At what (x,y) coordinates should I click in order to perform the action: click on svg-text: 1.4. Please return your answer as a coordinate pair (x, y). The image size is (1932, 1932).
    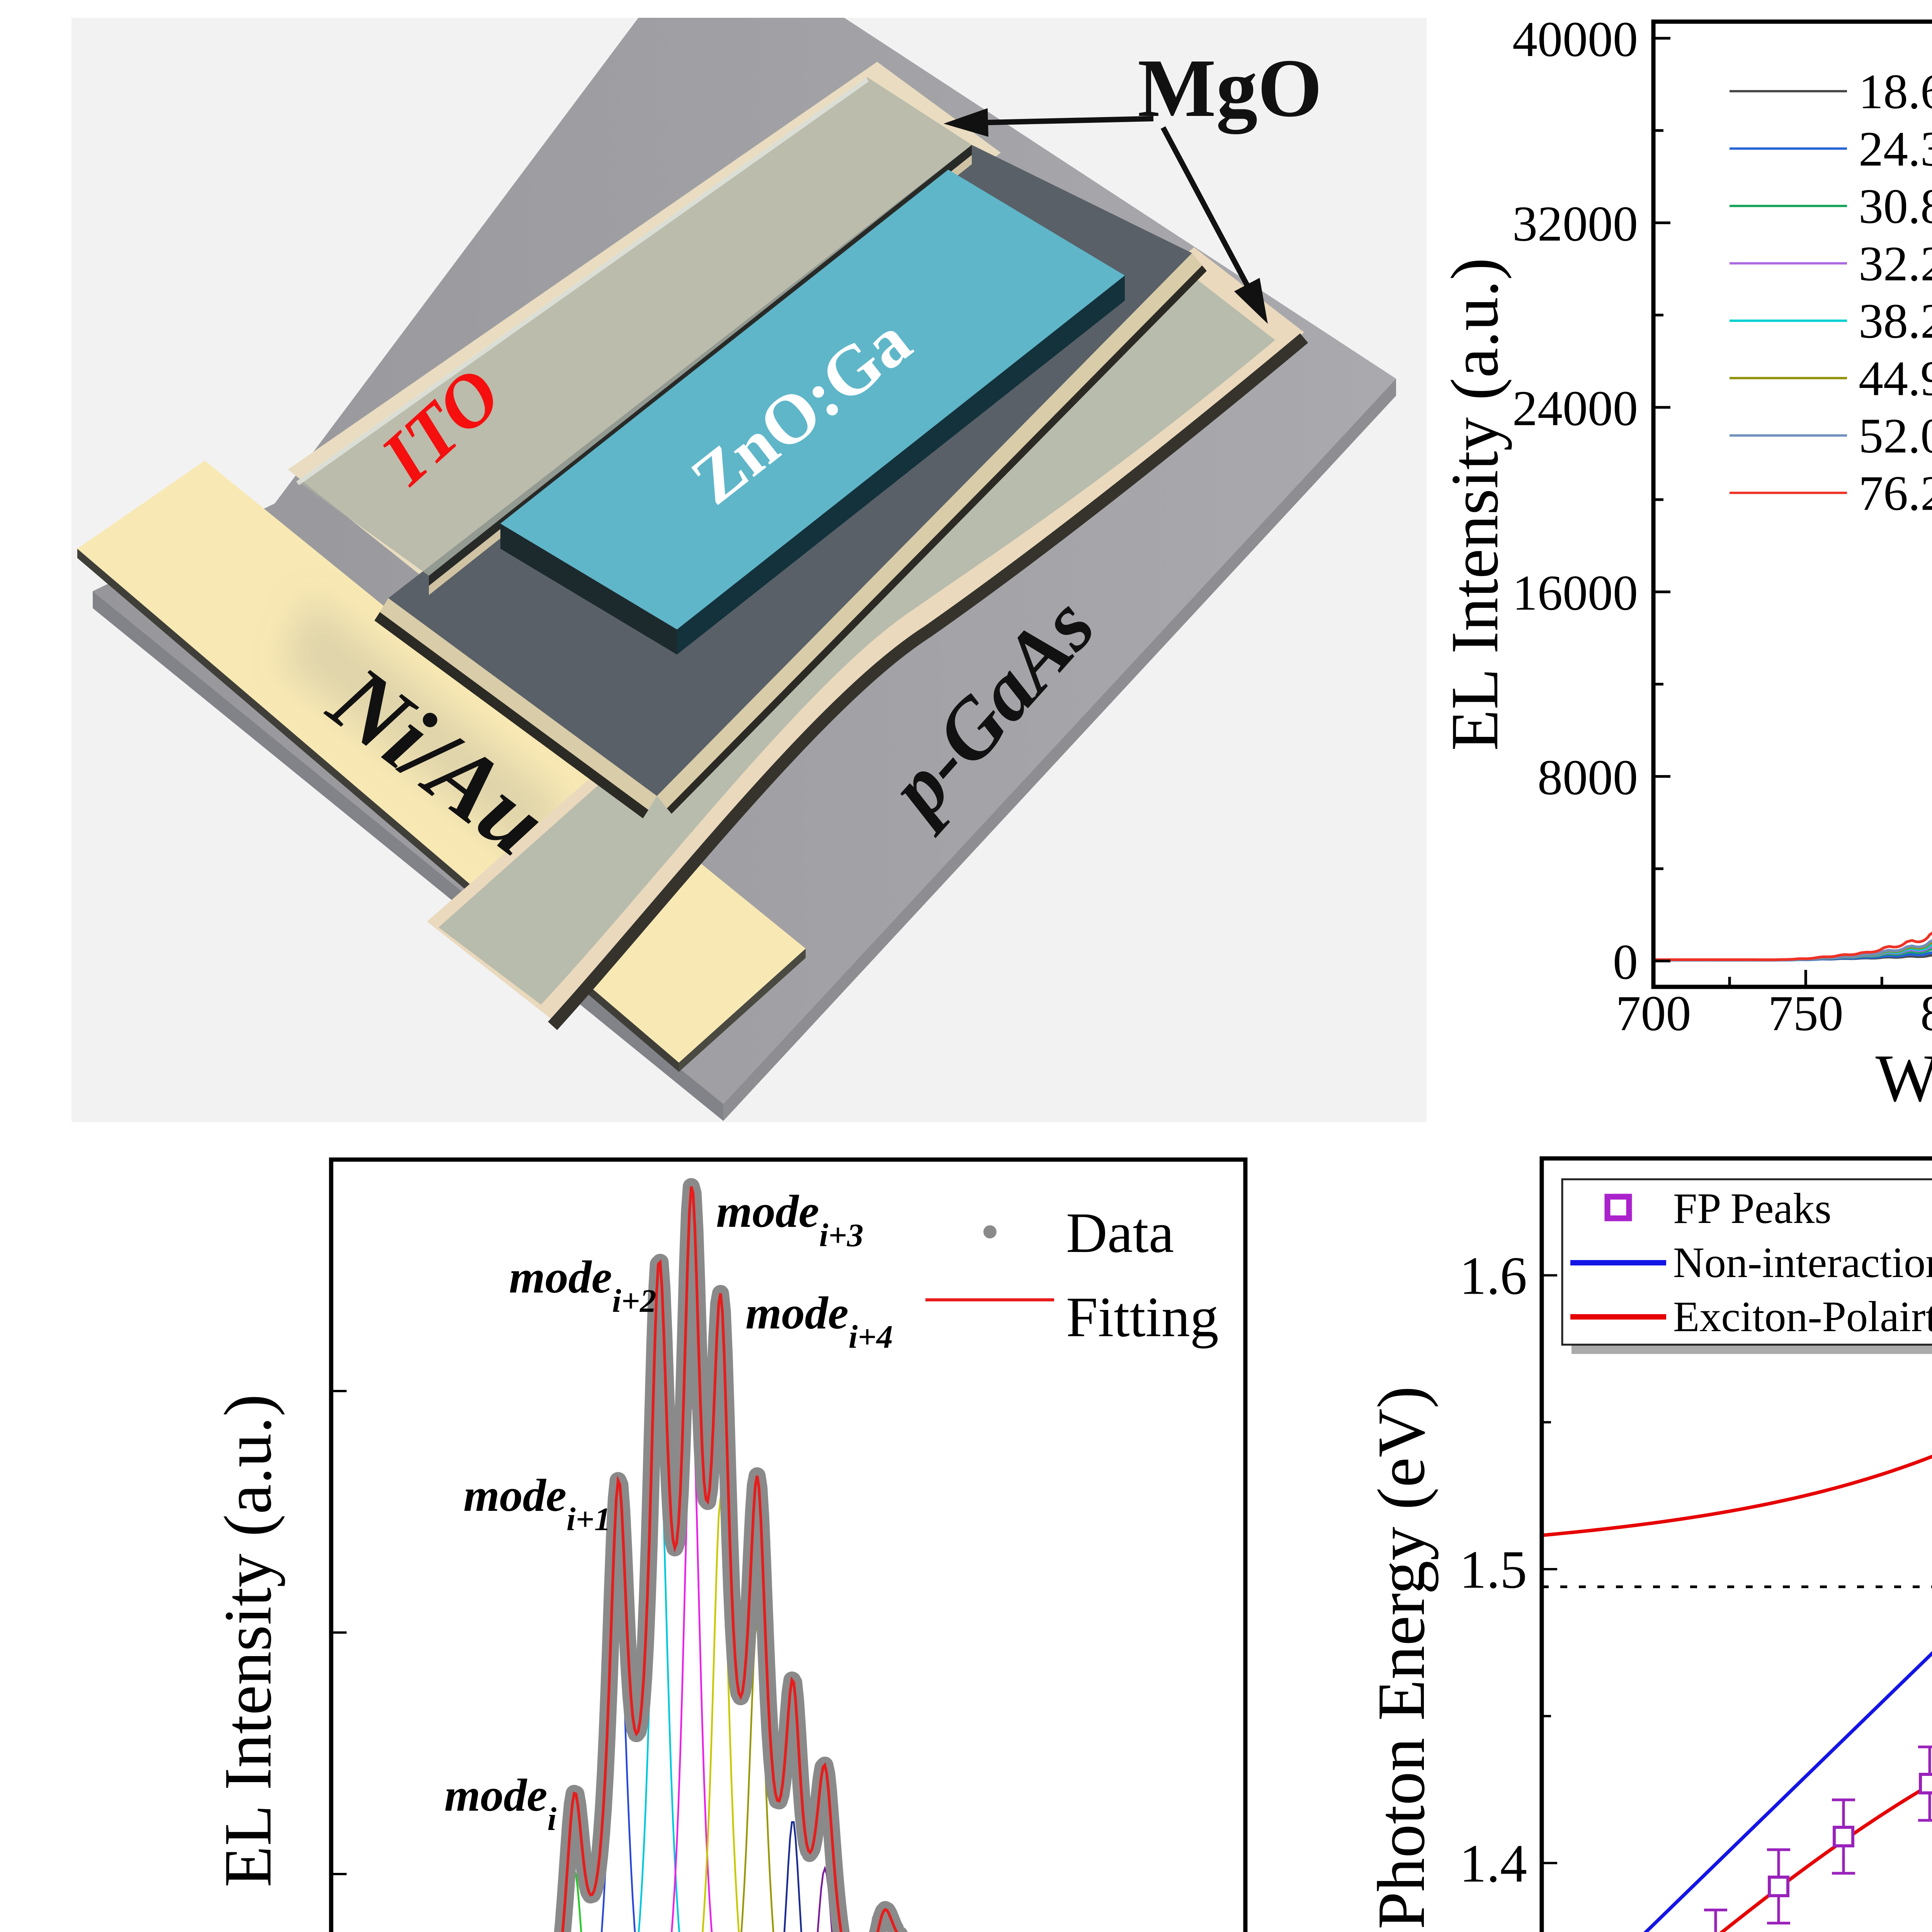
    Looking at the image, I should click on (1493, 1864).